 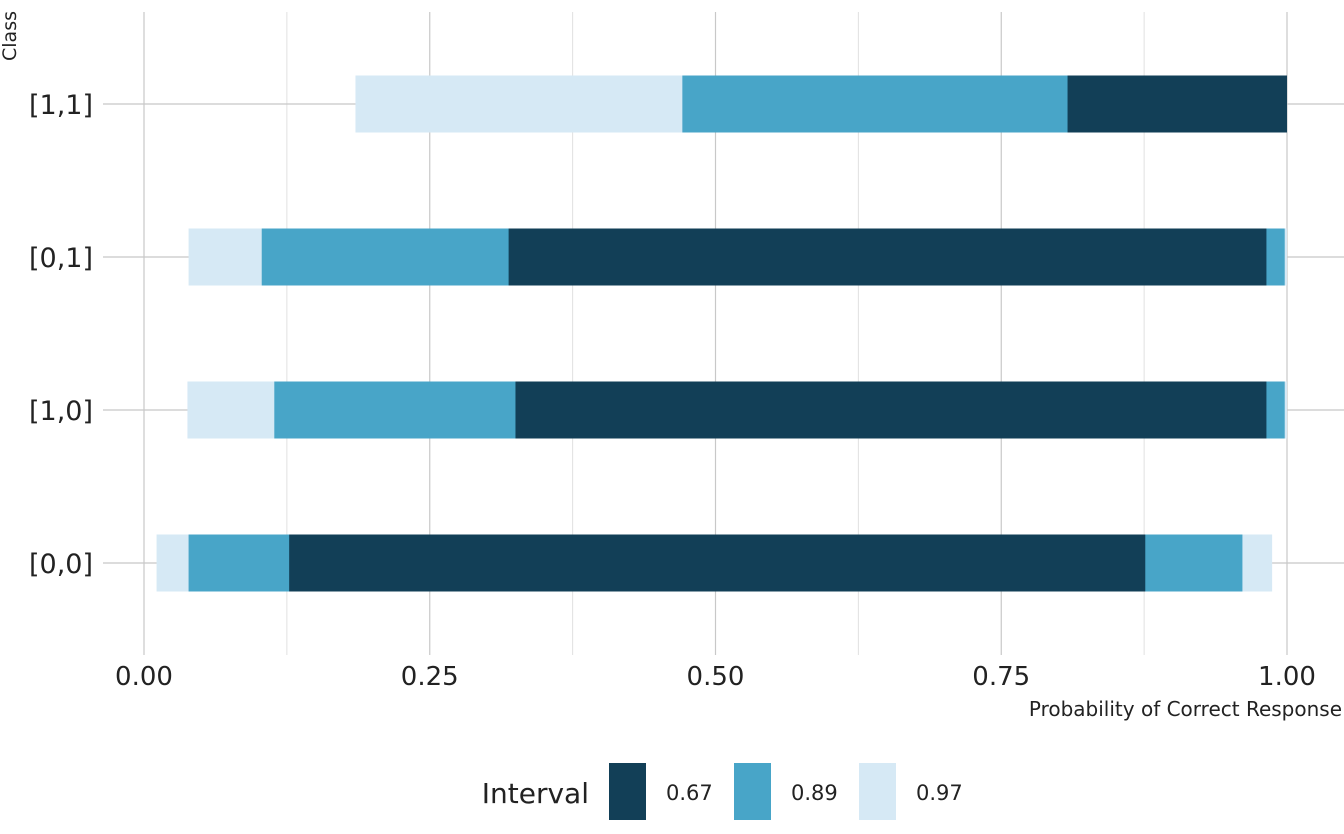 I want to click on x-tick-label: 0.75, so click(x=1001, y=677).